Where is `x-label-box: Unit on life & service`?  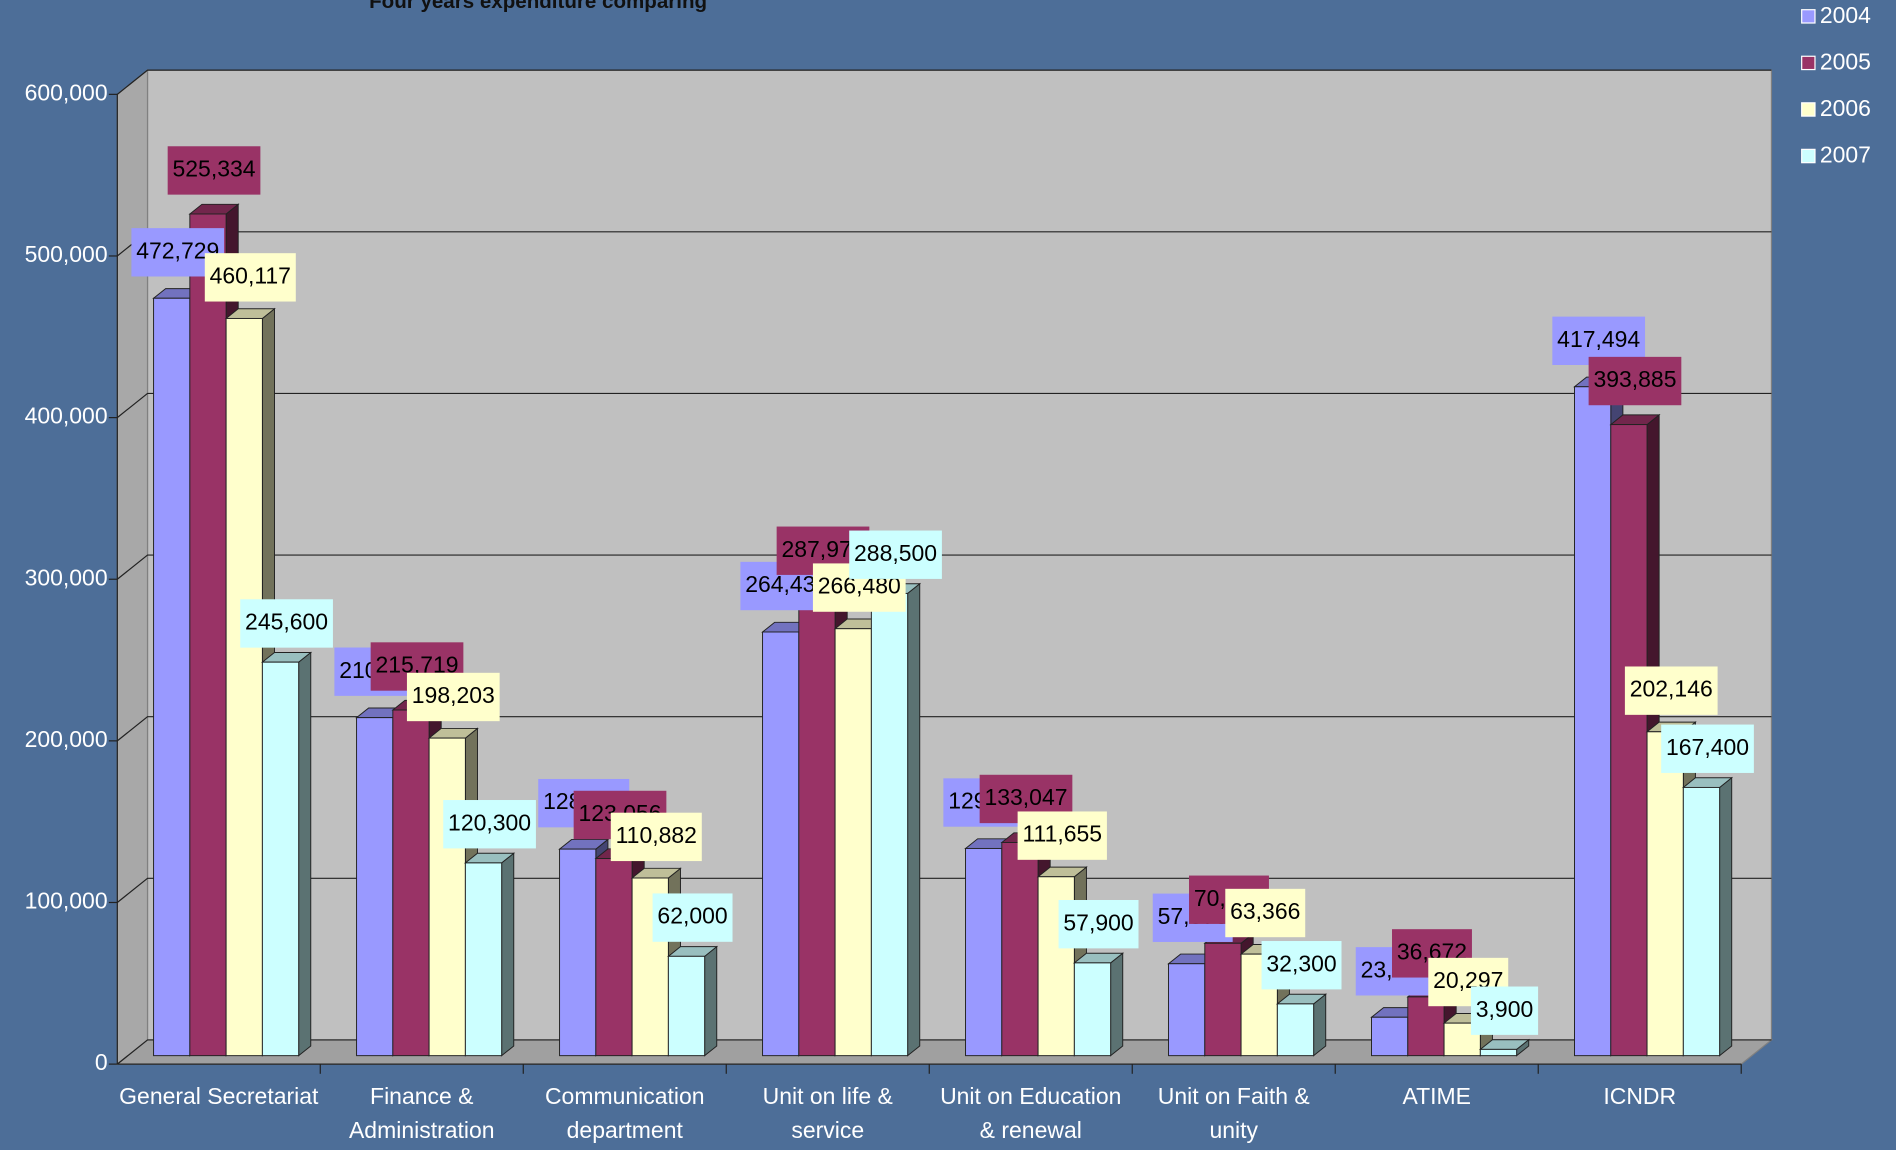 x-label-box: Unit on life & service is located at coordinates (827, 1114).